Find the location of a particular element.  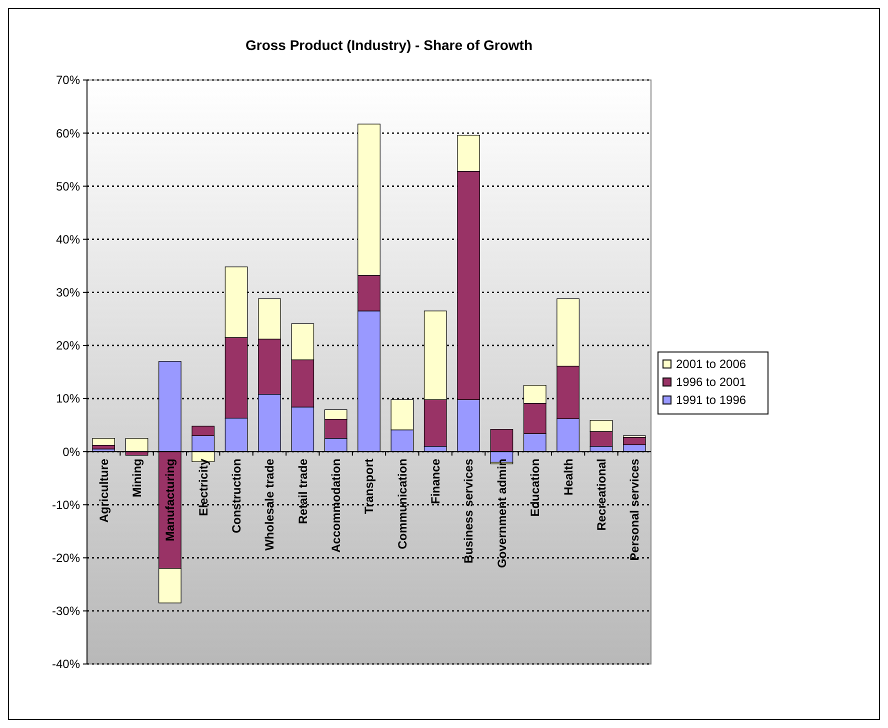

legend-label: 1996 to 2001 is located at coordinates (711, 382).